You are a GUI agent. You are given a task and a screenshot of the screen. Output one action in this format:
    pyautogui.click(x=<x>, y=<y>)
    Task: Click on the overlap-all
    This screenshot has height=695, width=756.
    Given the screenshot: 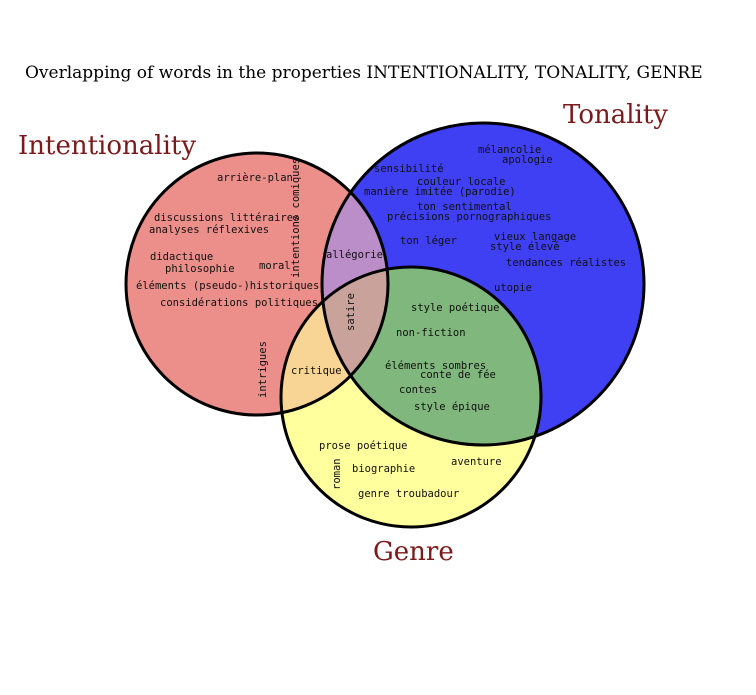 What is the action you would take?
    pyautogui.click(x=355, y=341)
    